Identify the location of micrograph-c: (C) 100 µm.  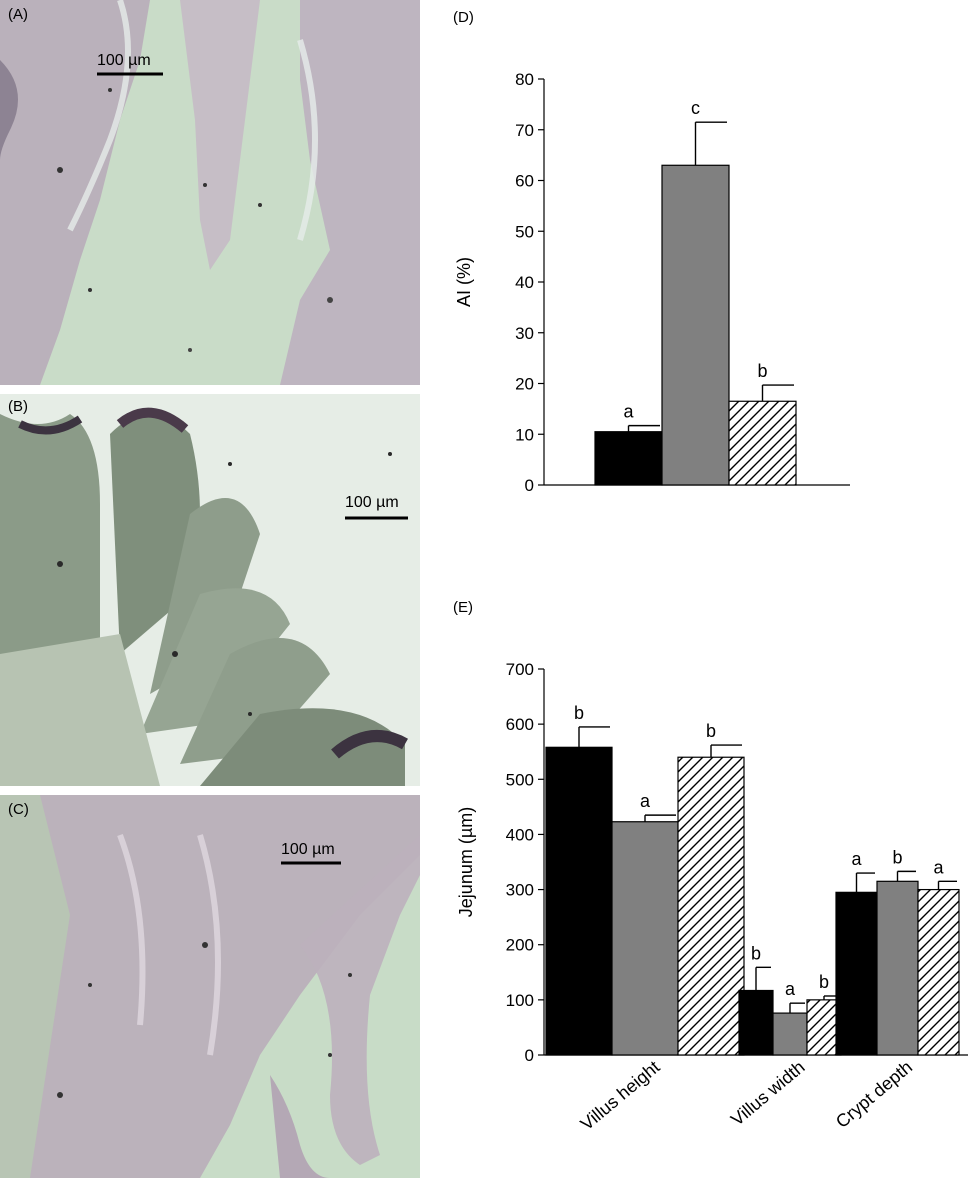
(210, 986).